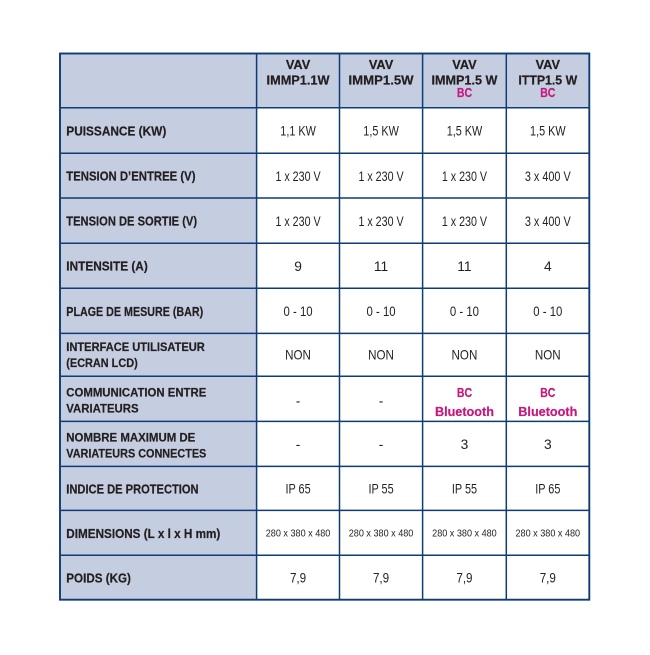  I want to click on svg-text: INTENSITE (A), so click(107, 267).